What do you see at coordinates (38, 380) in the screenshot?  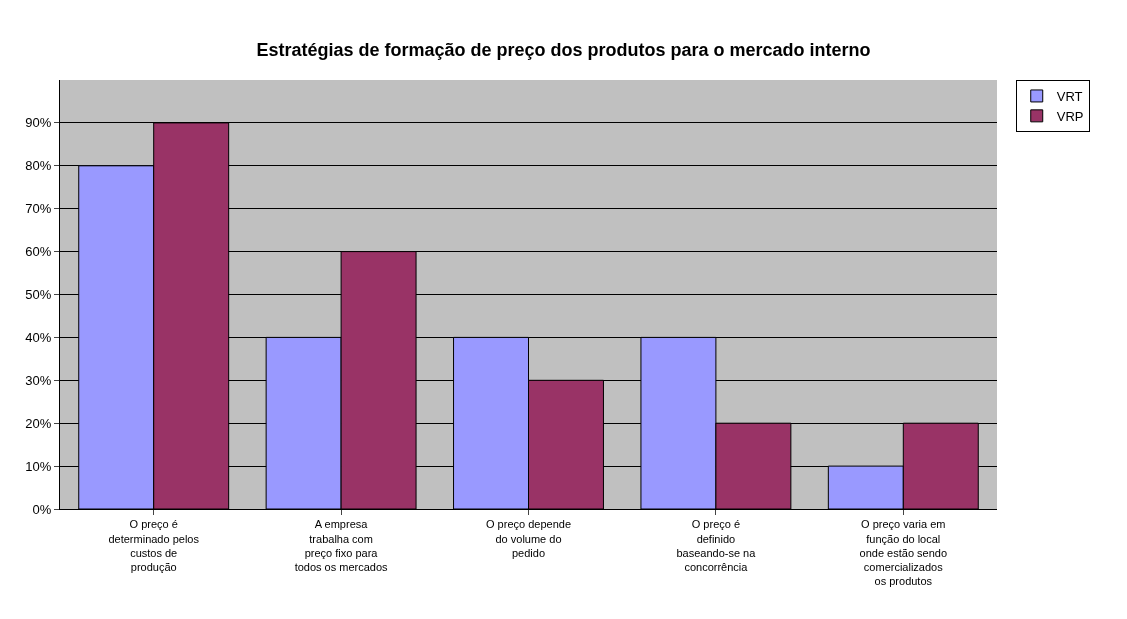 I see `y-tick-label: 30%` at bounding box center [38, 380].